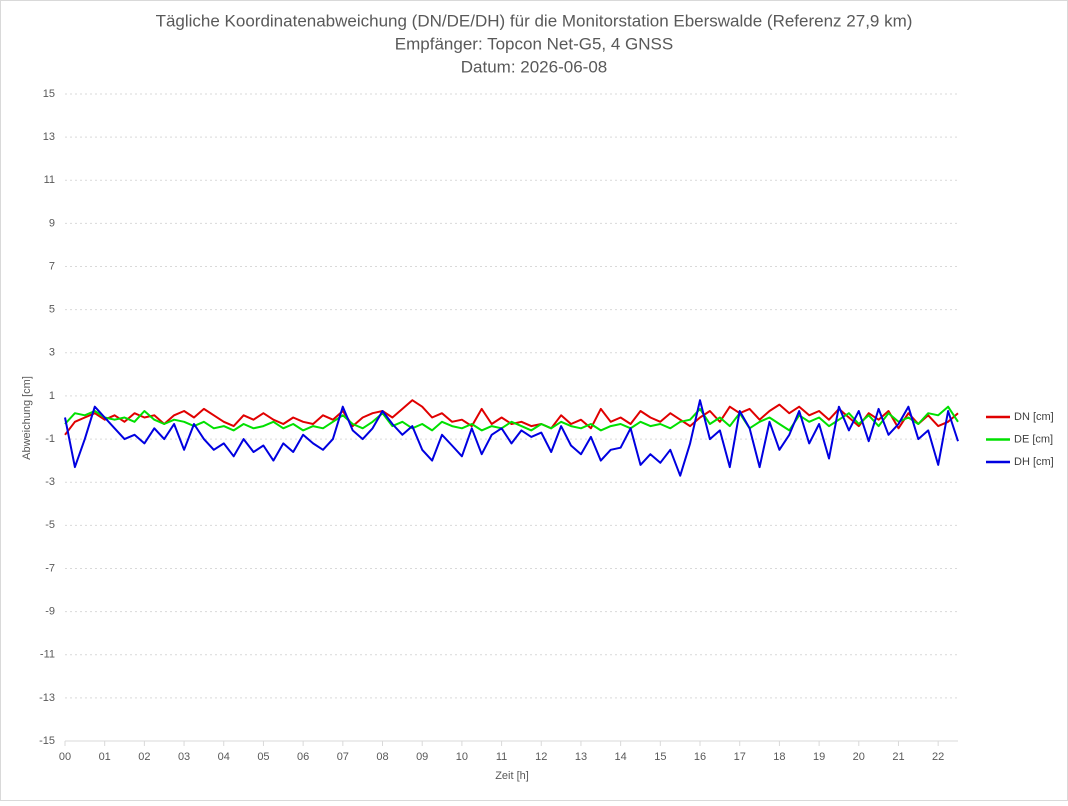 The image size is (1068, 806). Describe the element at coordinates (859, 757) in the screenshot. I see `x-tick-label: 20` at that location.